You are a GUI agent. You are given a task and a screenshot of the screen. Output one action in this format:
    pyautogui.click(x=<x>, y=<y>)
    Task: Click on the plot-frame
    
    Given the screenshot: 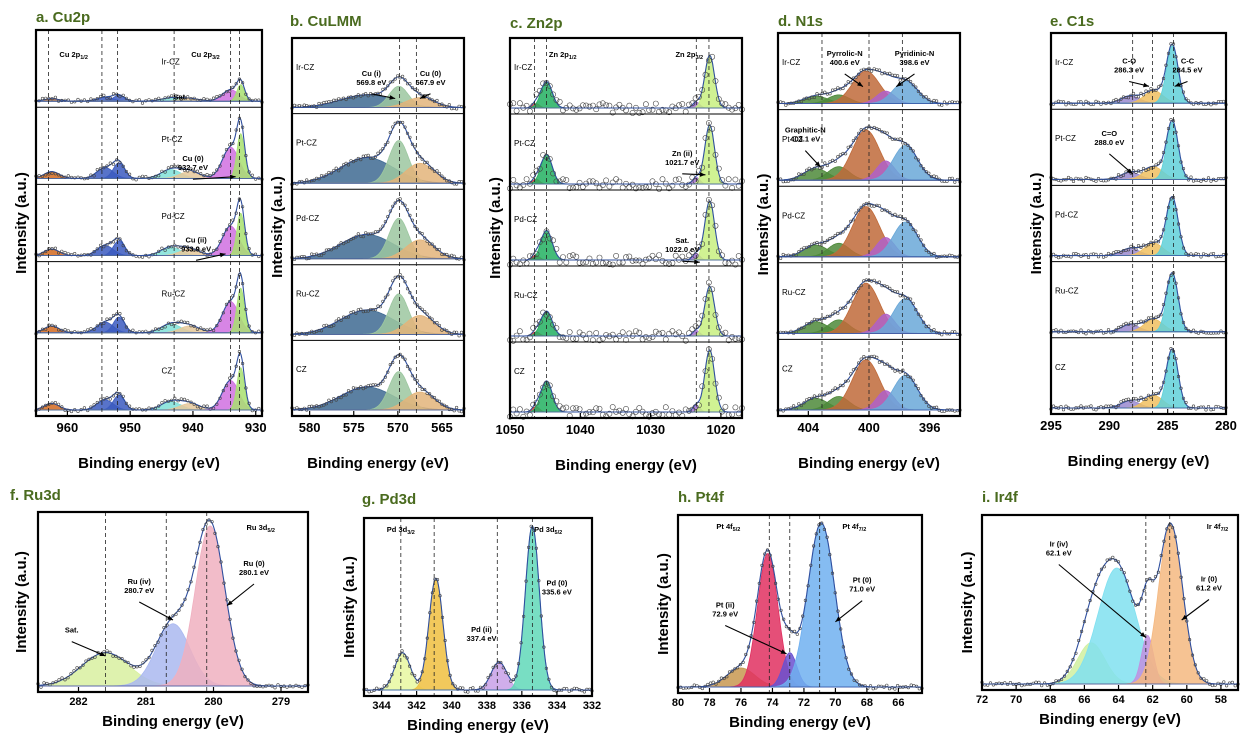 What is the action you would take?
    pyautogui.click(x=173, y=602)
    